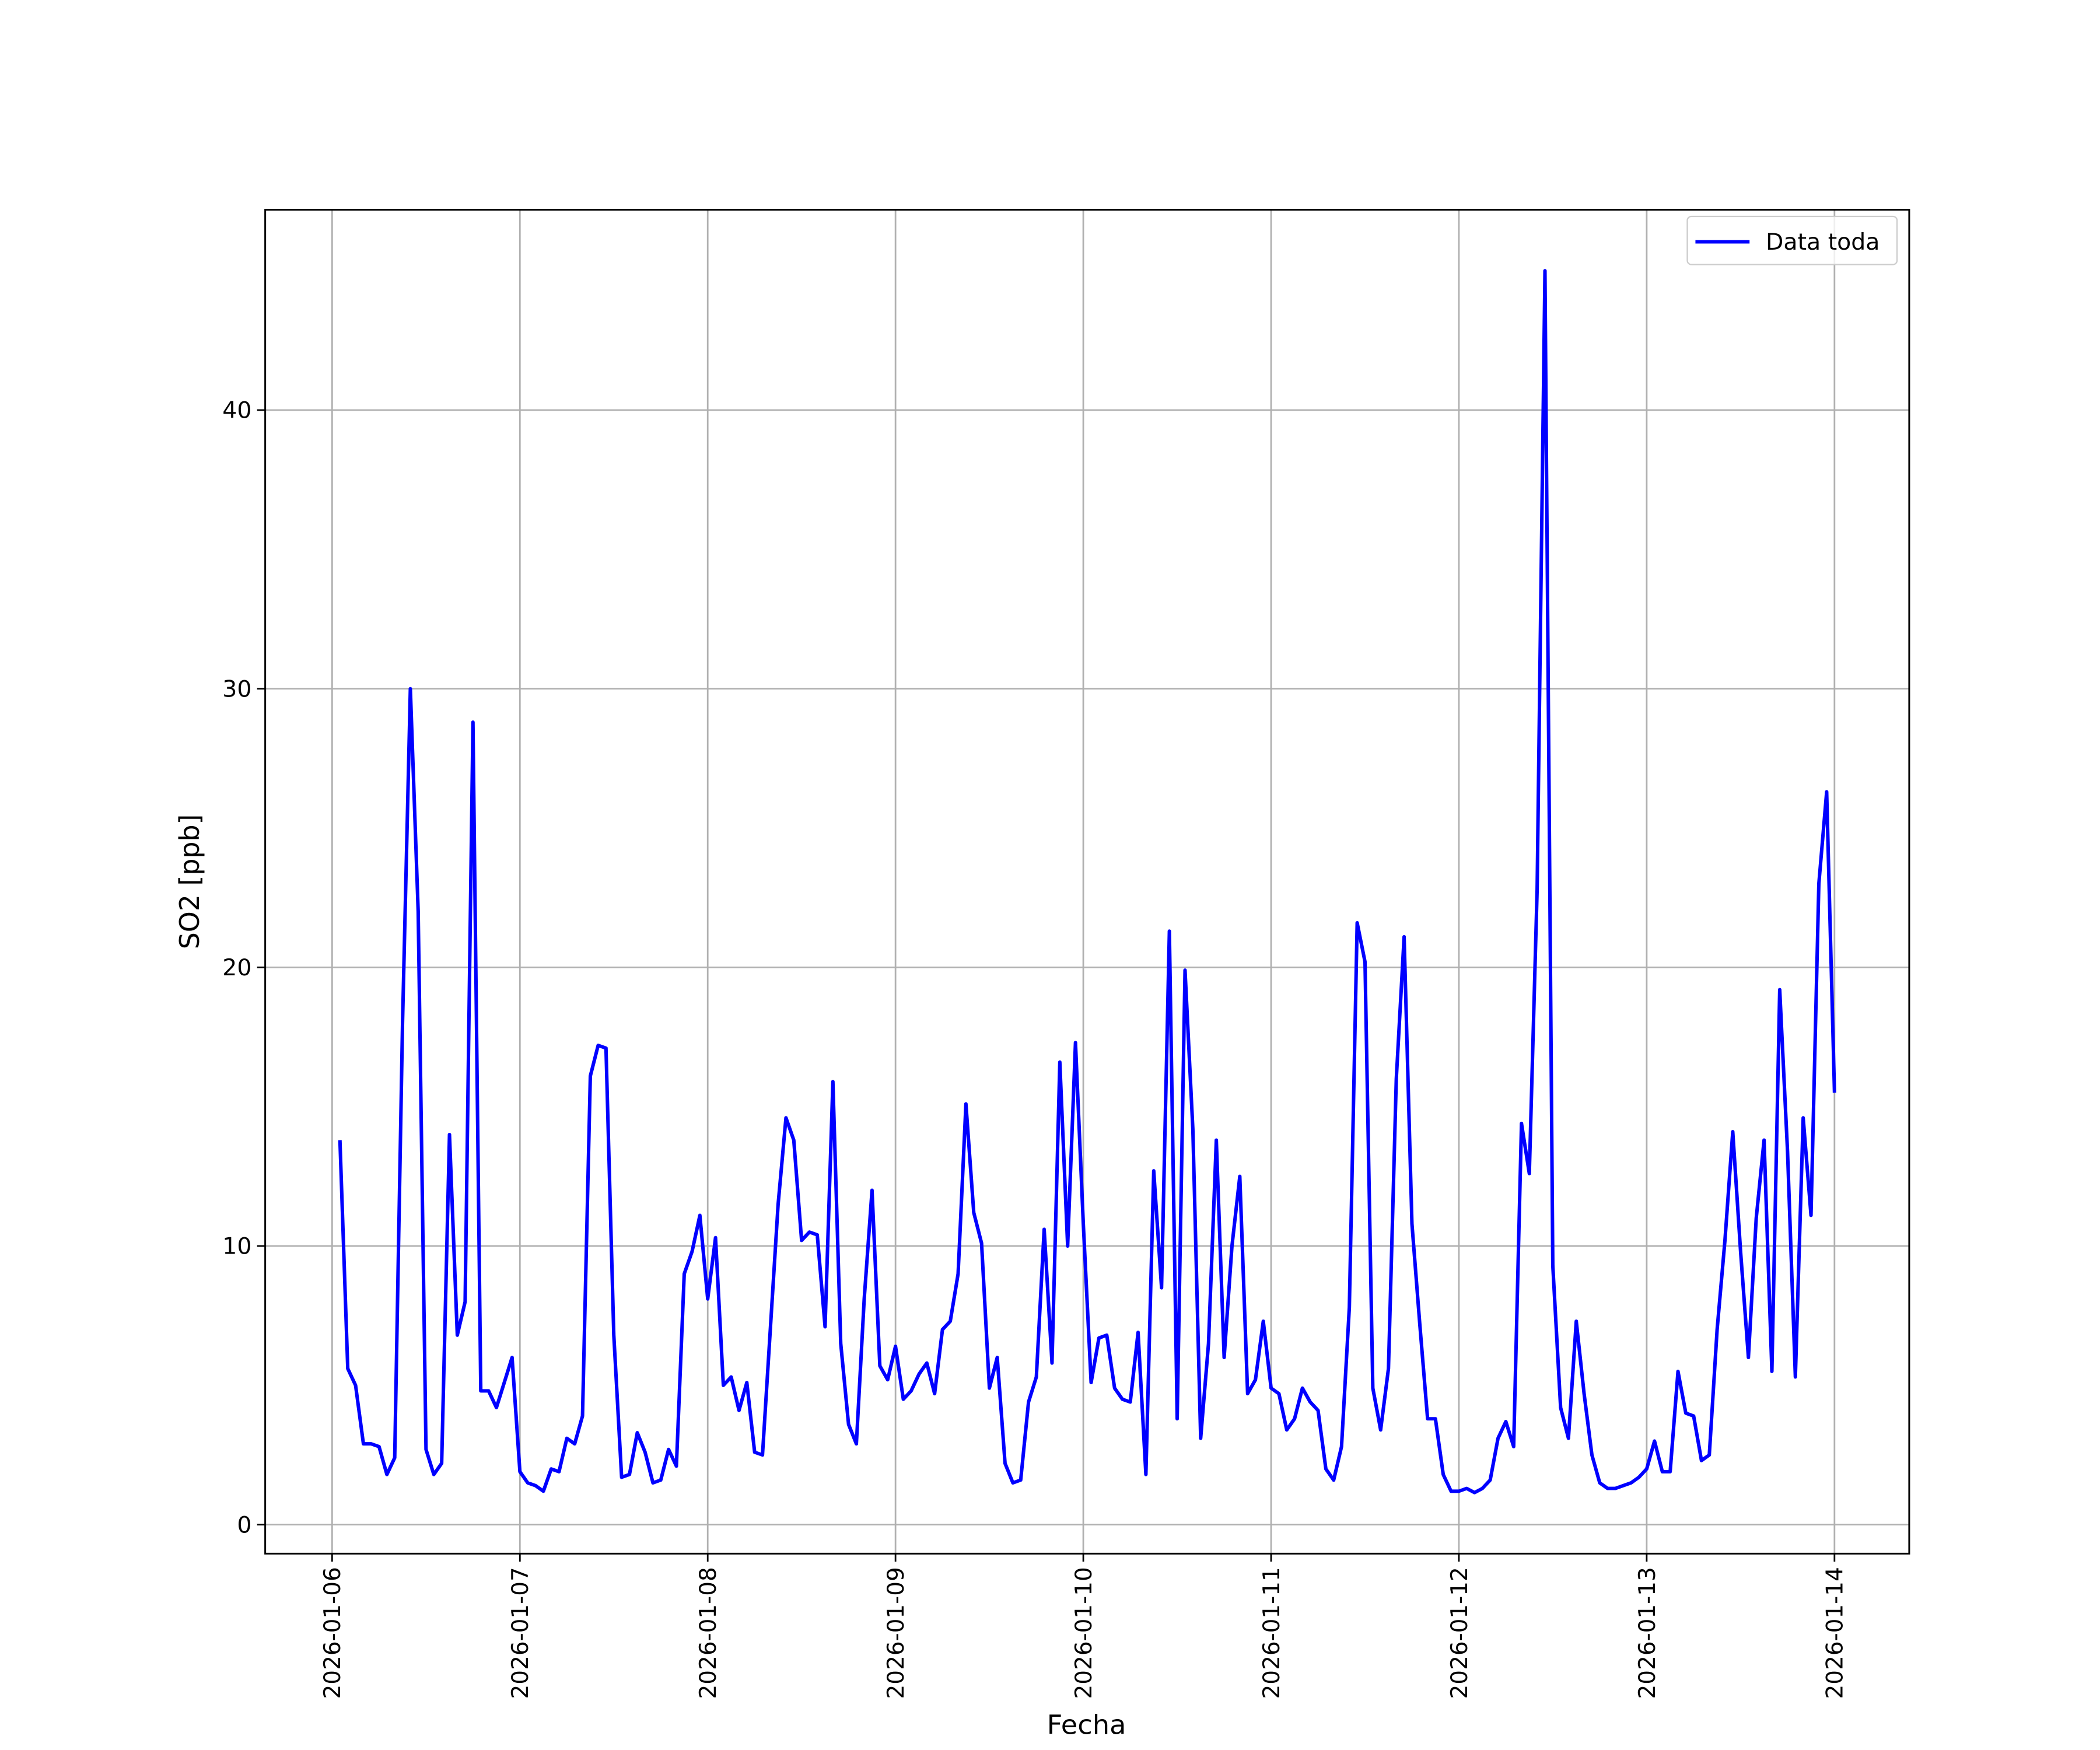 The width and height of the screenshot is (2100, 1750). What do you see at coordinates (236, 411) in the screenshot?
I see `y-tick-label: 40` at bounding box center [236, 411].